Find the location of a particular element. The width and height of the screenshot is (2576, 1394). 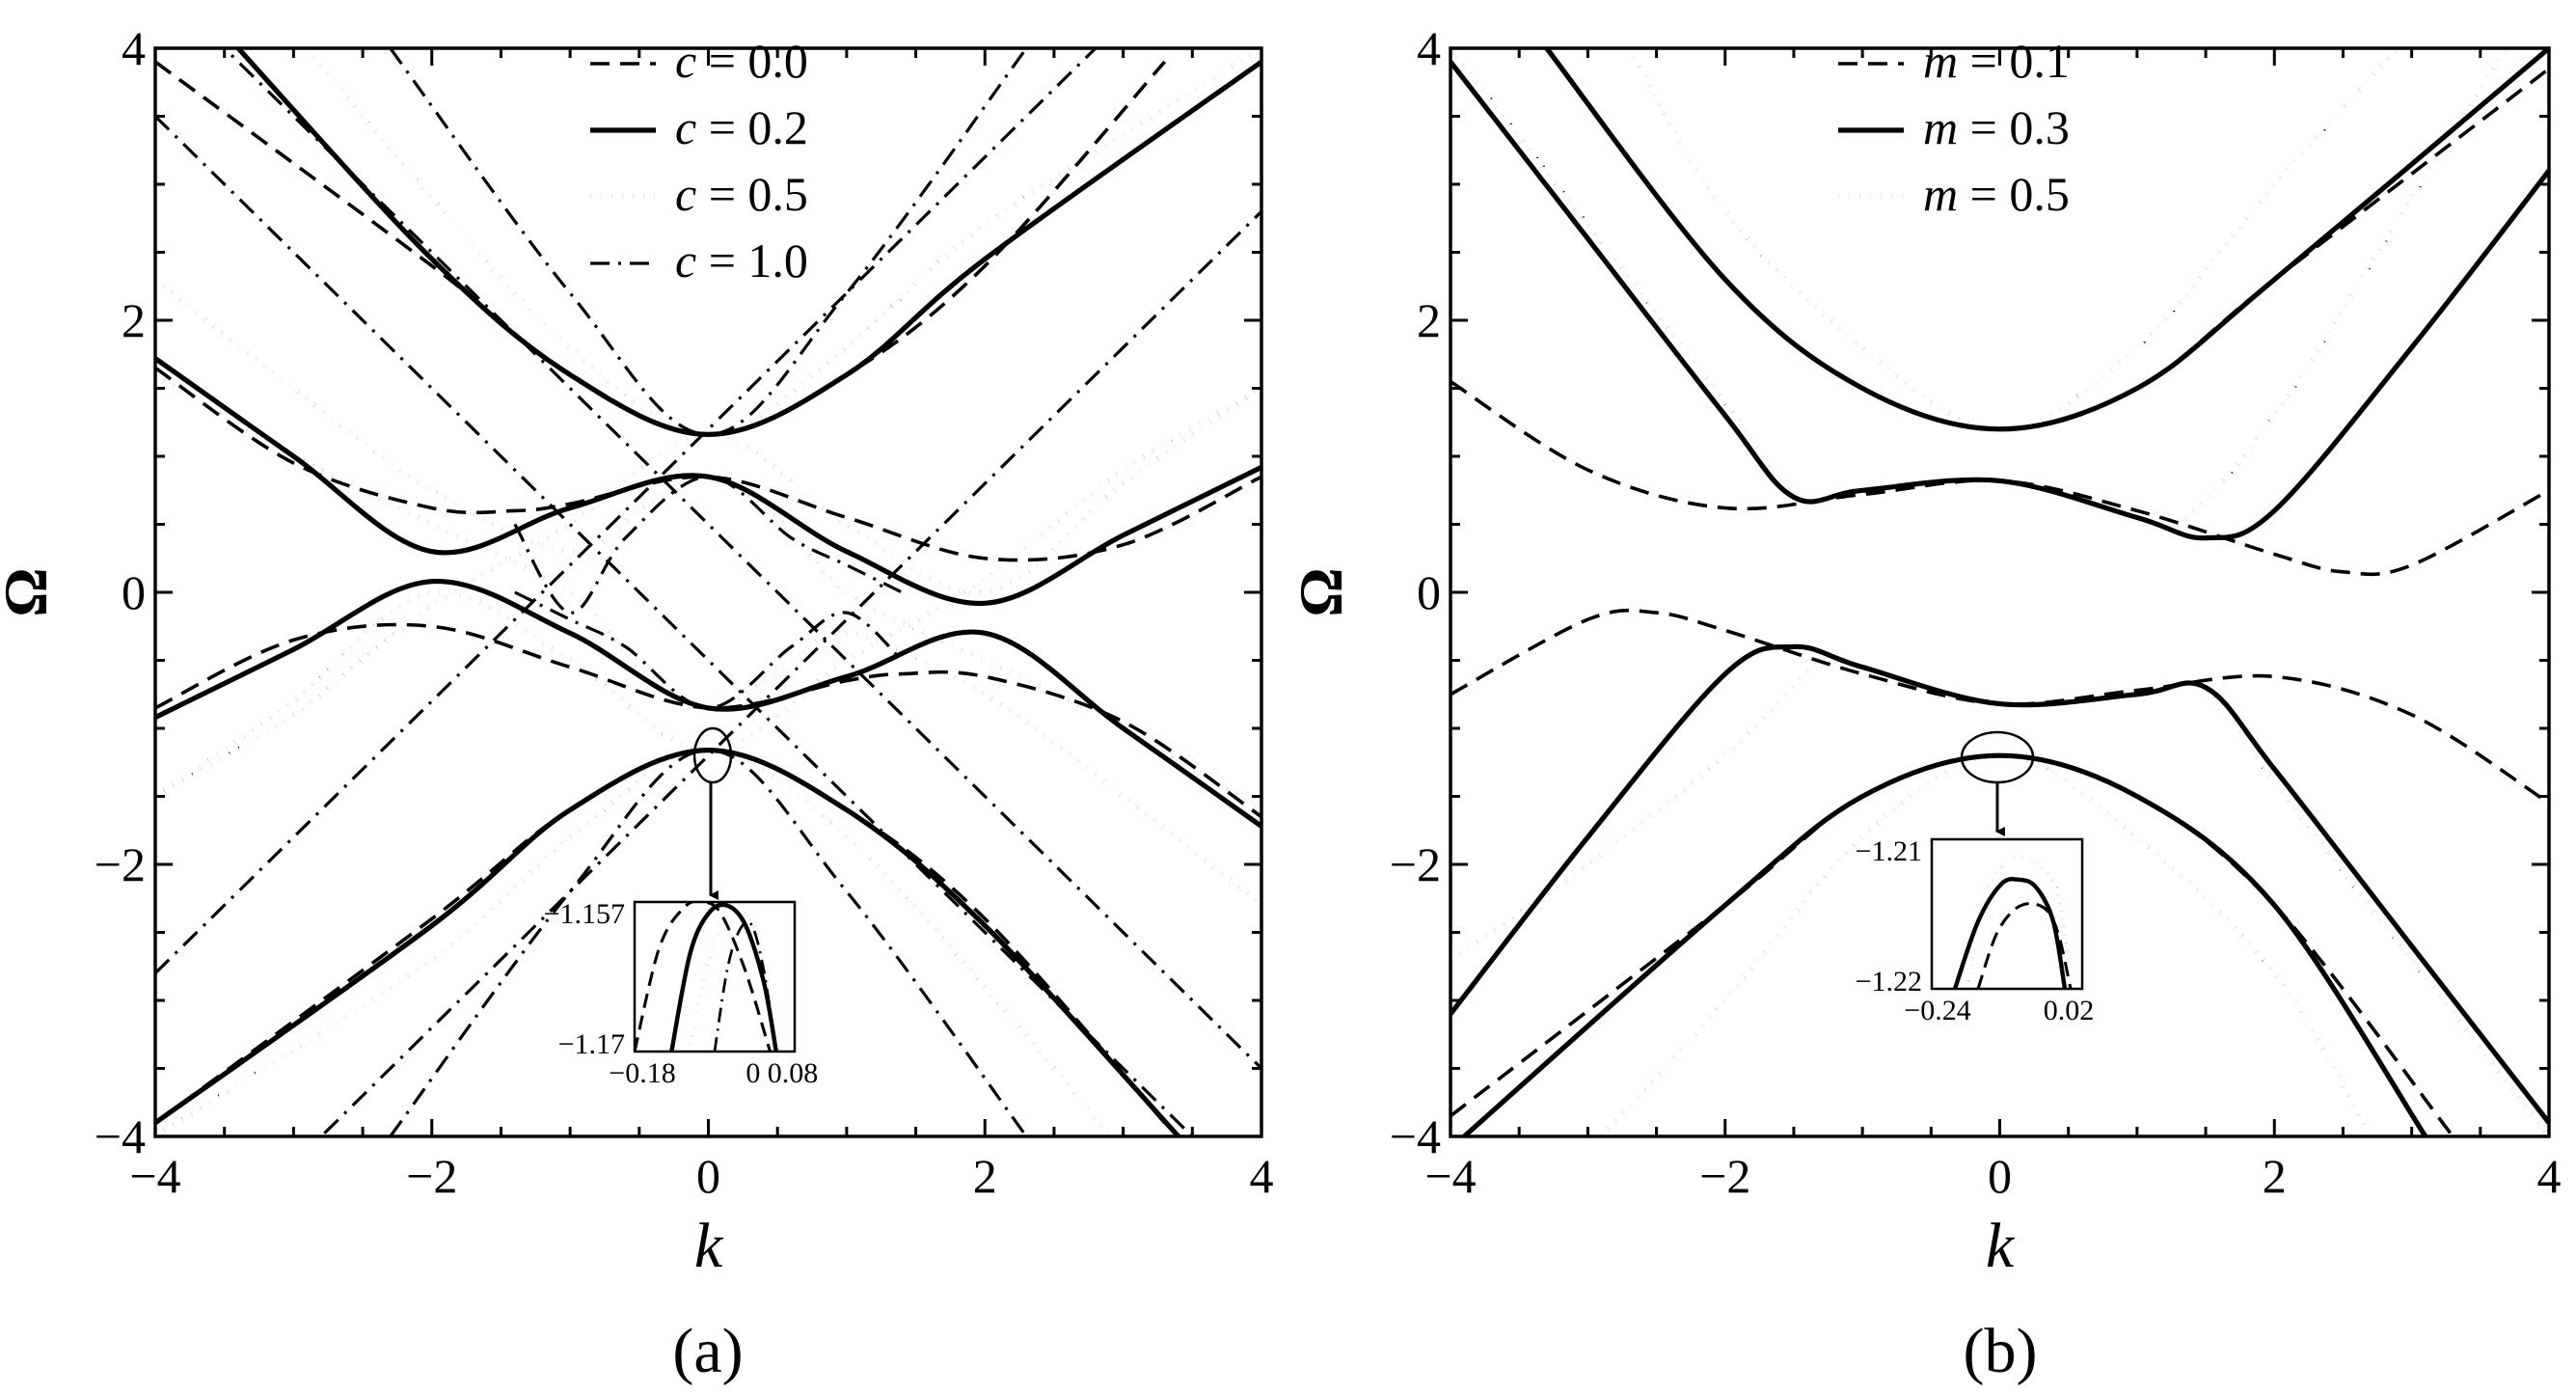

legend-entry: c = 0.5 is located at coordinates (741, 194).